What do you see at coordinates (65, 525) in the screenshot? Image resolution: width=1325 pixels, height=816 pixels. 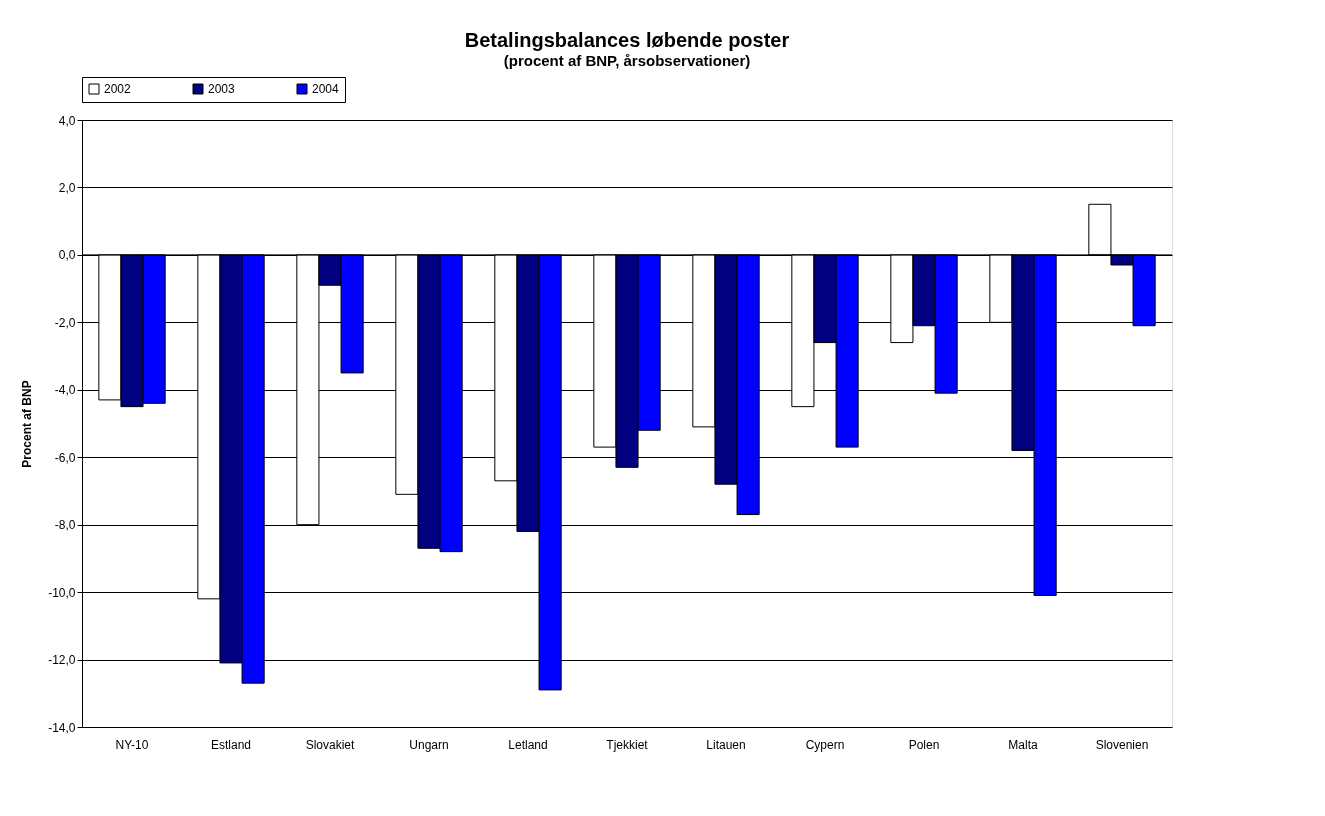 I see `y-tick-label: -8,0` at bounding box center [65, 525].